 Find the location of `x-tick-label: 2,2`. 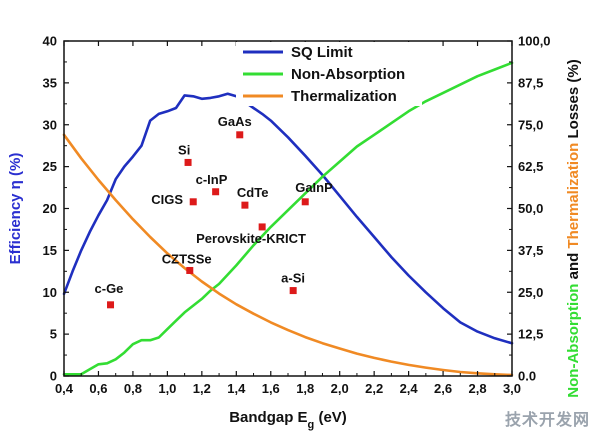

x-tick-label: 2,2 is located at coordinates (374, 388).